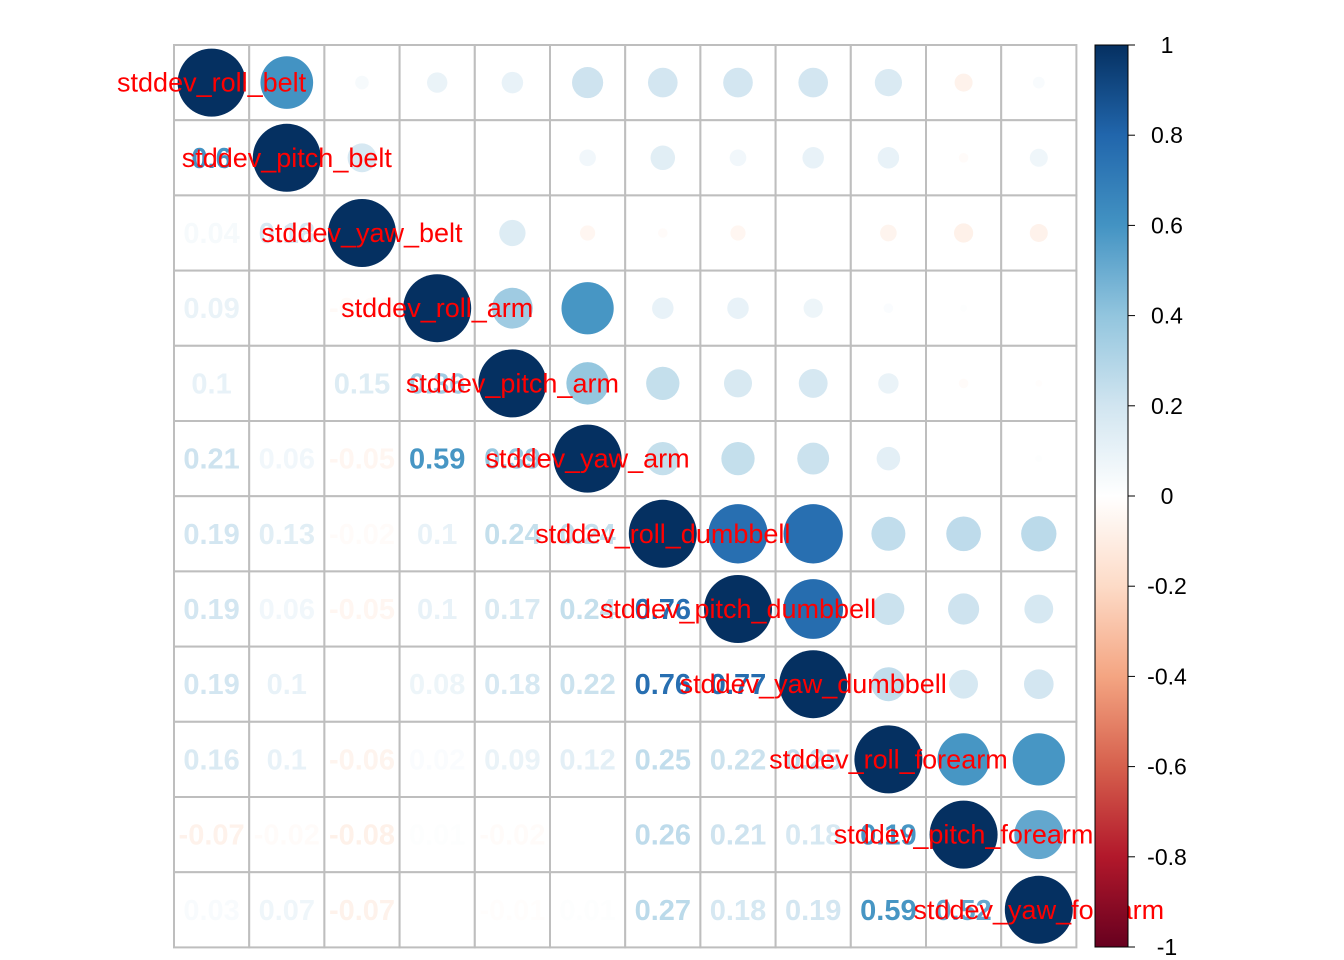  I want to click on coef-9-1: 0.1, so click(287, 760).